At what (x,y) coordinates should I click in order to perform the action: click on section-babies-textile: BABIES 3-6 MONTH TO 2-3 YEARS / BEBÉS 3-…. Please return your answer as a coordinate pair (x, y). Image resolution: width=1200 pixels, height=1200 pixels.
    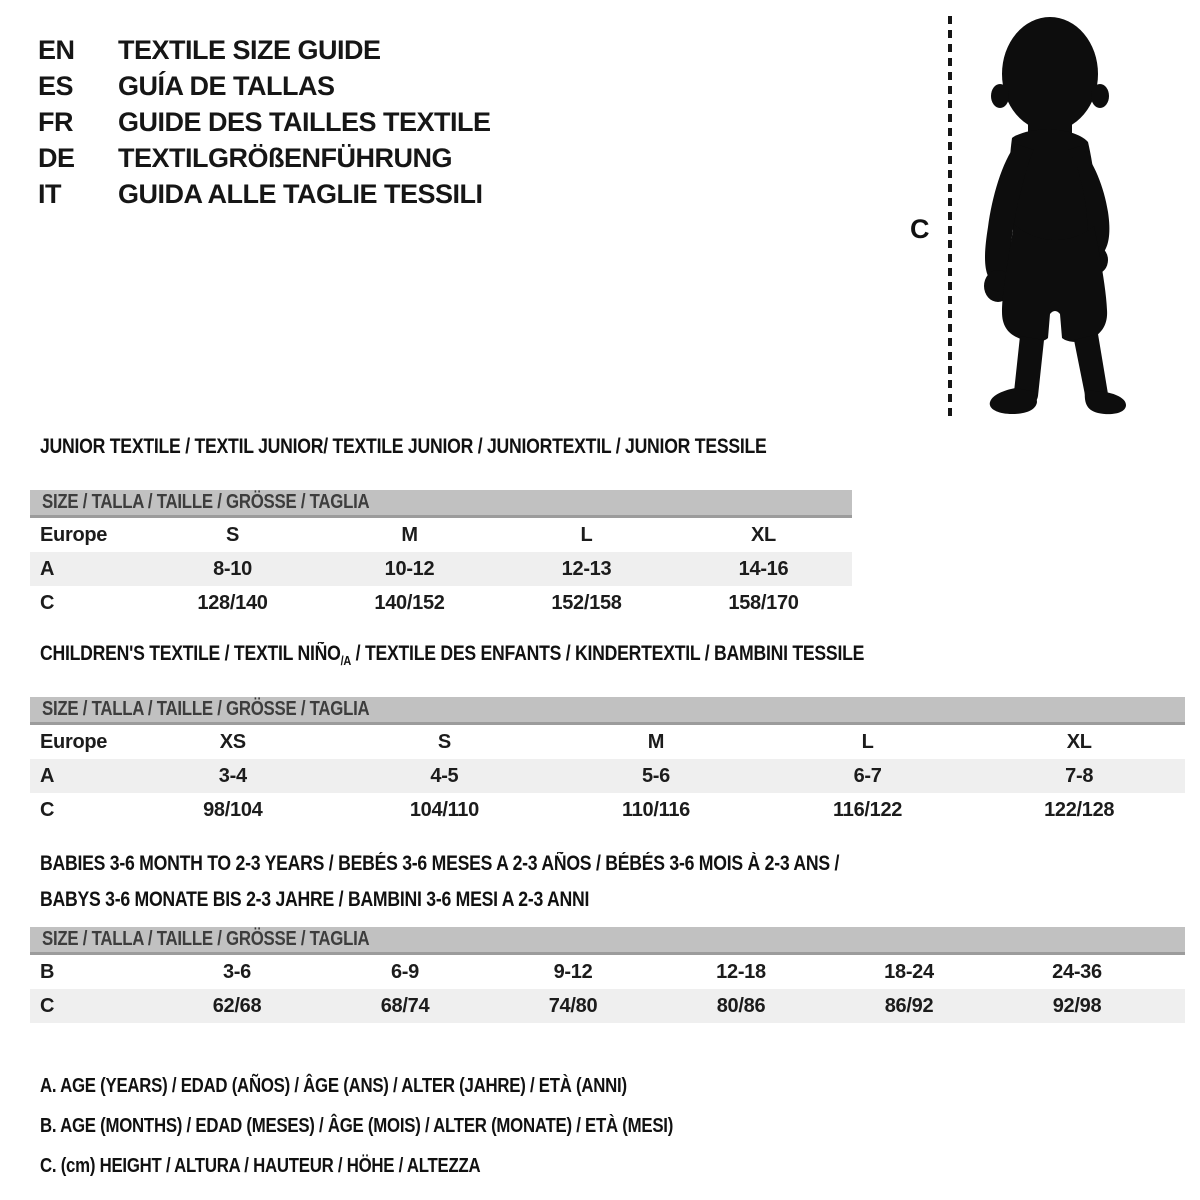
    Looking at the image, I should click on (607, 934).